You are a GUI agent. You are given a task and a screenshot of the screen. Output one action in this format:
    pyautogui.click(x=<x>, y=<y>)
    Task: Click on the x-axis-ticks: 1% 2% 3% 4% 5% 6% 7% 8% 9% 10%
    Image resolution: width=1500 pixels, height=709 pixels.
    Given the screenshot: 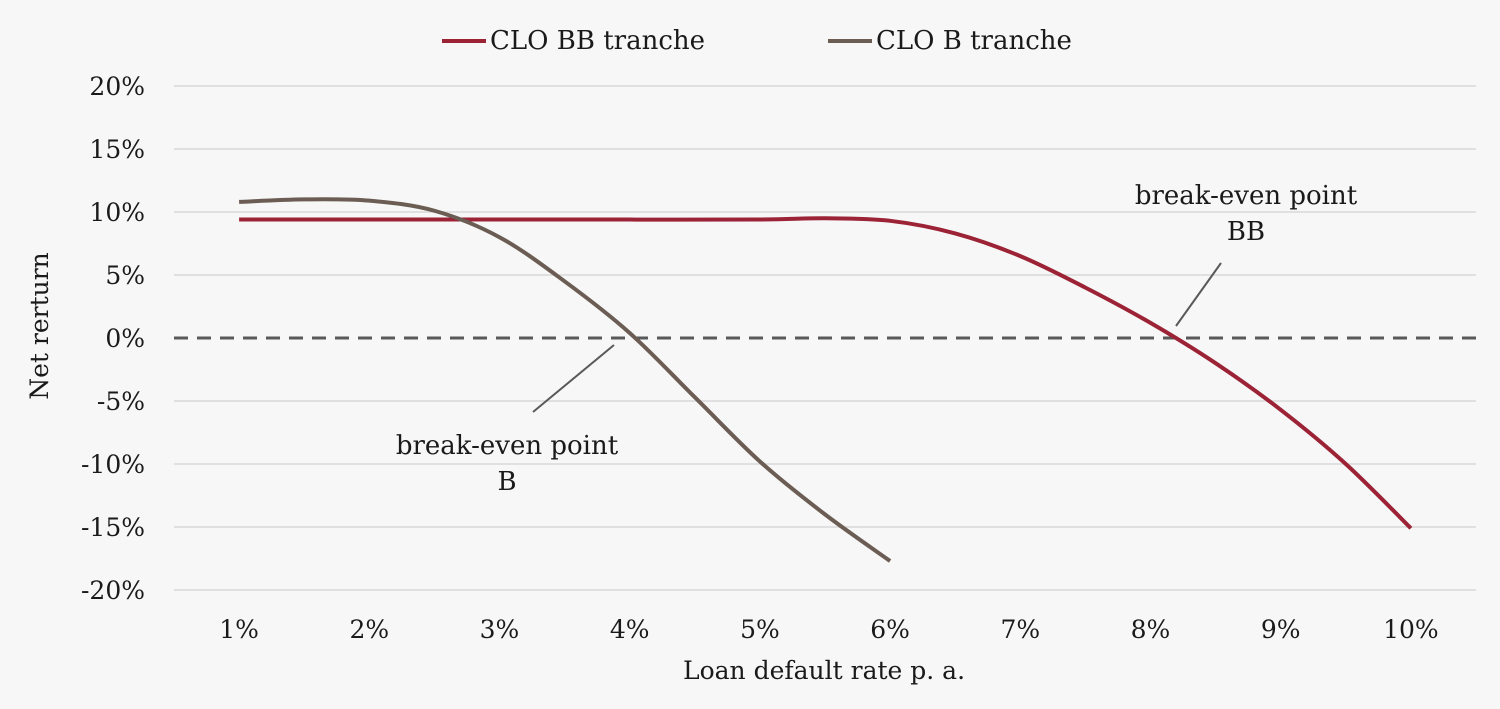 What is the action you would take?
    pyautogui.click(x=828, y=629)
    